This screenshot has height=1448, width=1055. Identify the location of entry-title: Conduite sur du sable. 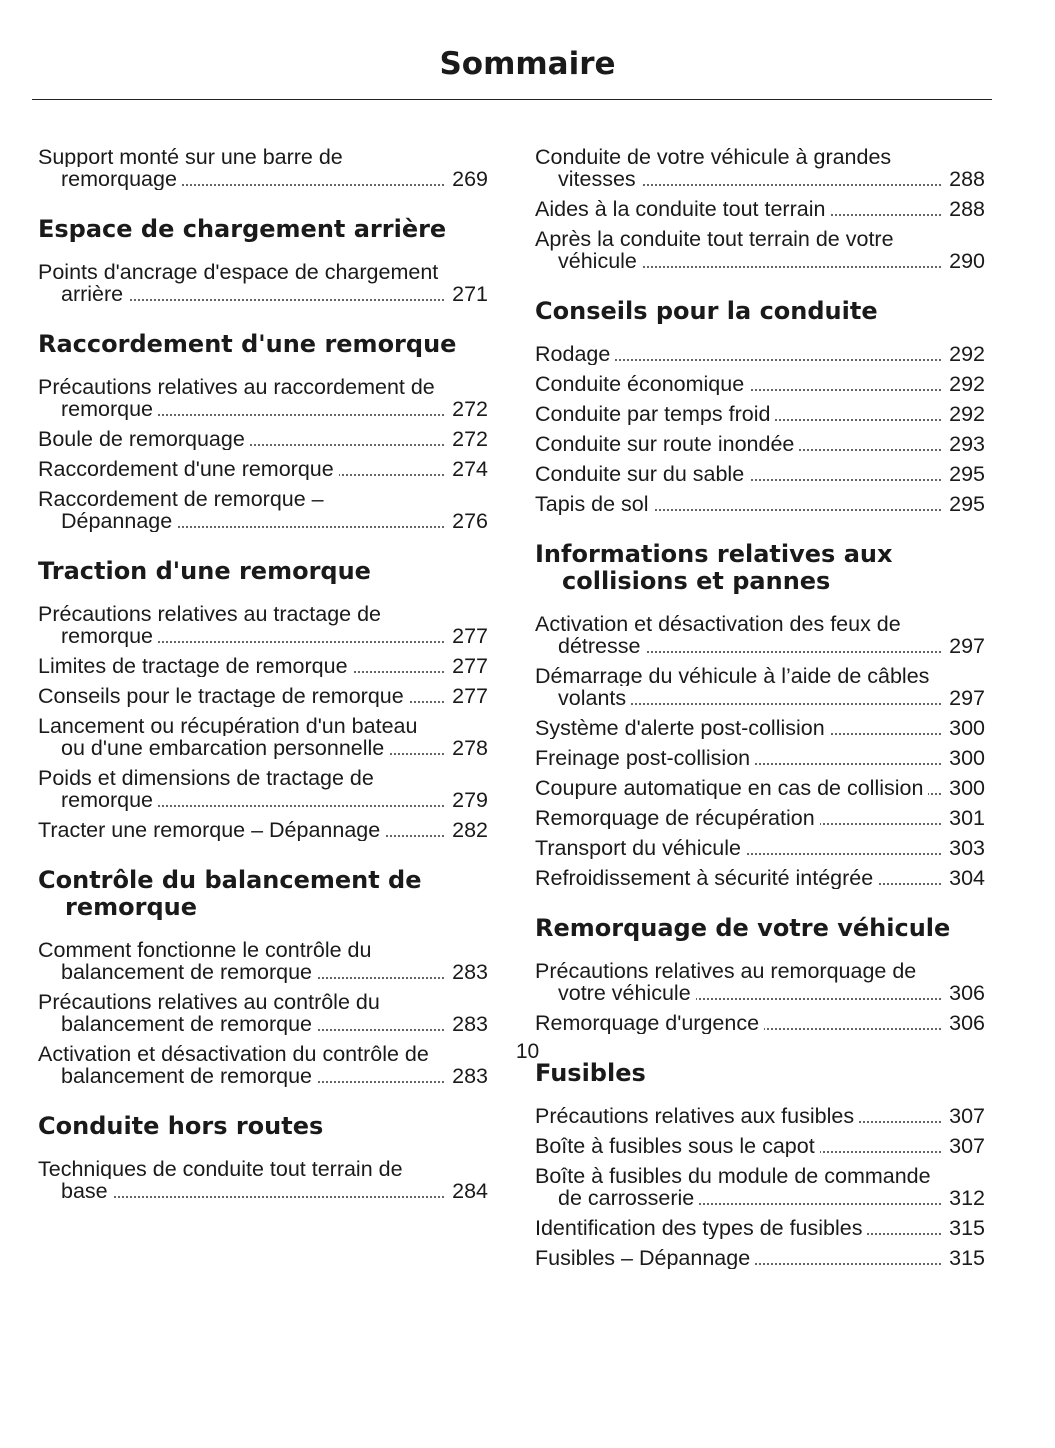
(642, 474).